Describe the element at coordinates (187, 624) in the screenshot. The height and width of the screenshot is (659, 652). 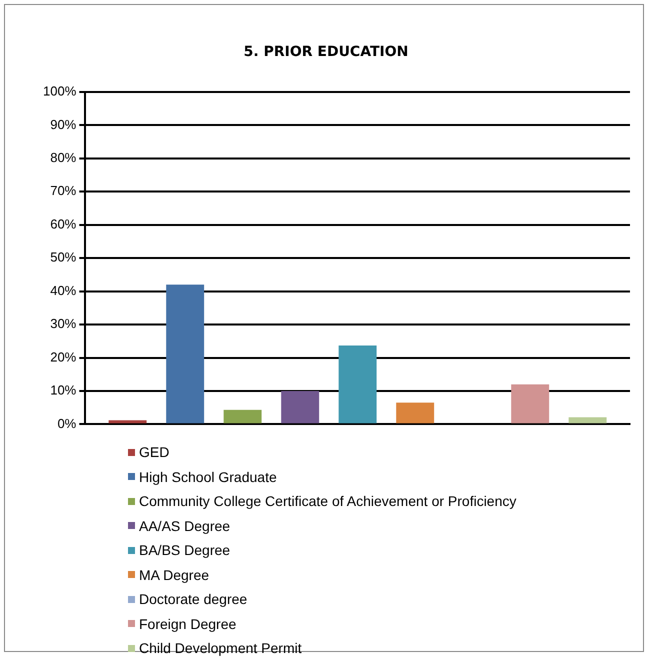
I see `legend-label: Foreign Degree` at that location.